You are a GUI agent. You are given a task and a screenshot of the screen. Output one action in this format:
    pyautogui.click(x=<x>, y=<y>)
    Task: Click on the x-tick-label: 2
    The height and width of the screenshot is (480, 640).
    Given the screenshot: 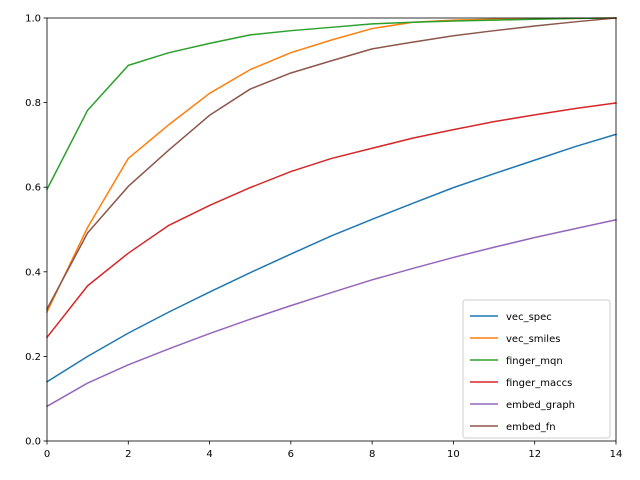 What is the action you would take?
    pyautogui.click(x=128, y=454)
    